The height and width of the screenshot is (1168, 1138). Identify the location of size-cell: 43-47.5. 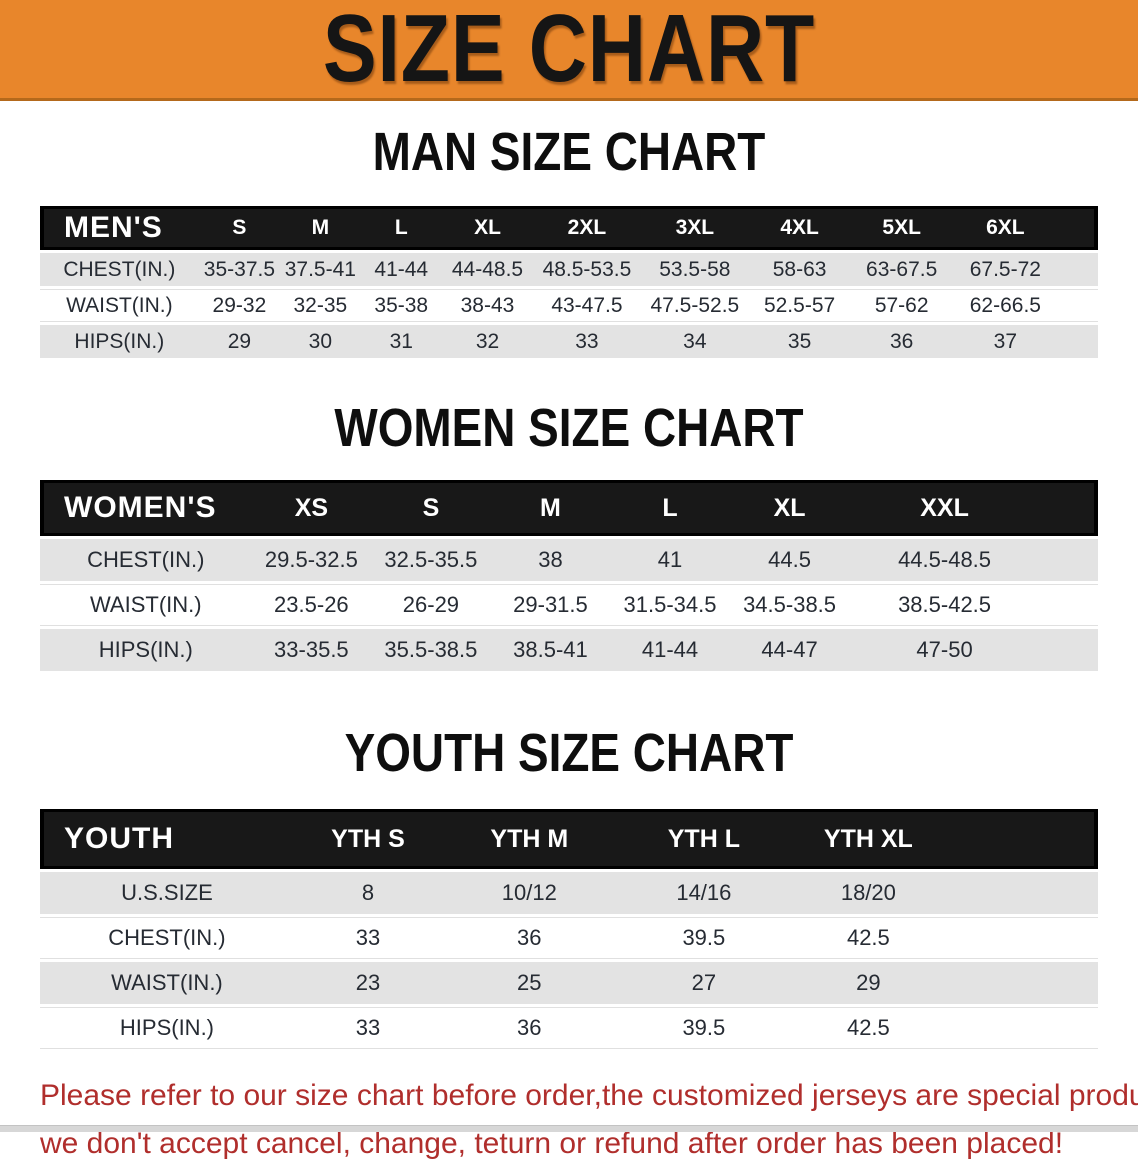
(586, 305).